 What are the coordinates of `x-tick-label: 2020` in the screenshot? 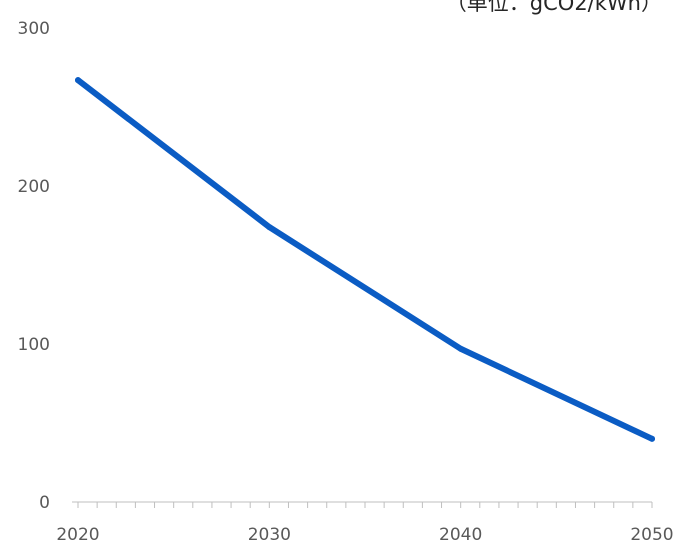 It's located at (77, 535).